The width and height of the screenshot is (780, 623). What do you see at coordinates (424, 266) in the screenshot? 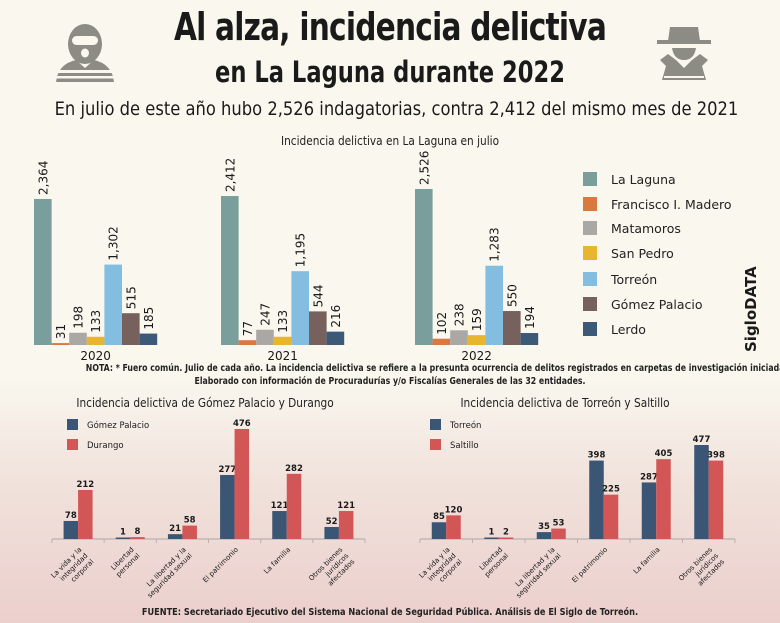
I see `bar-la-laguna-2022` at bounding box center [424, 266].